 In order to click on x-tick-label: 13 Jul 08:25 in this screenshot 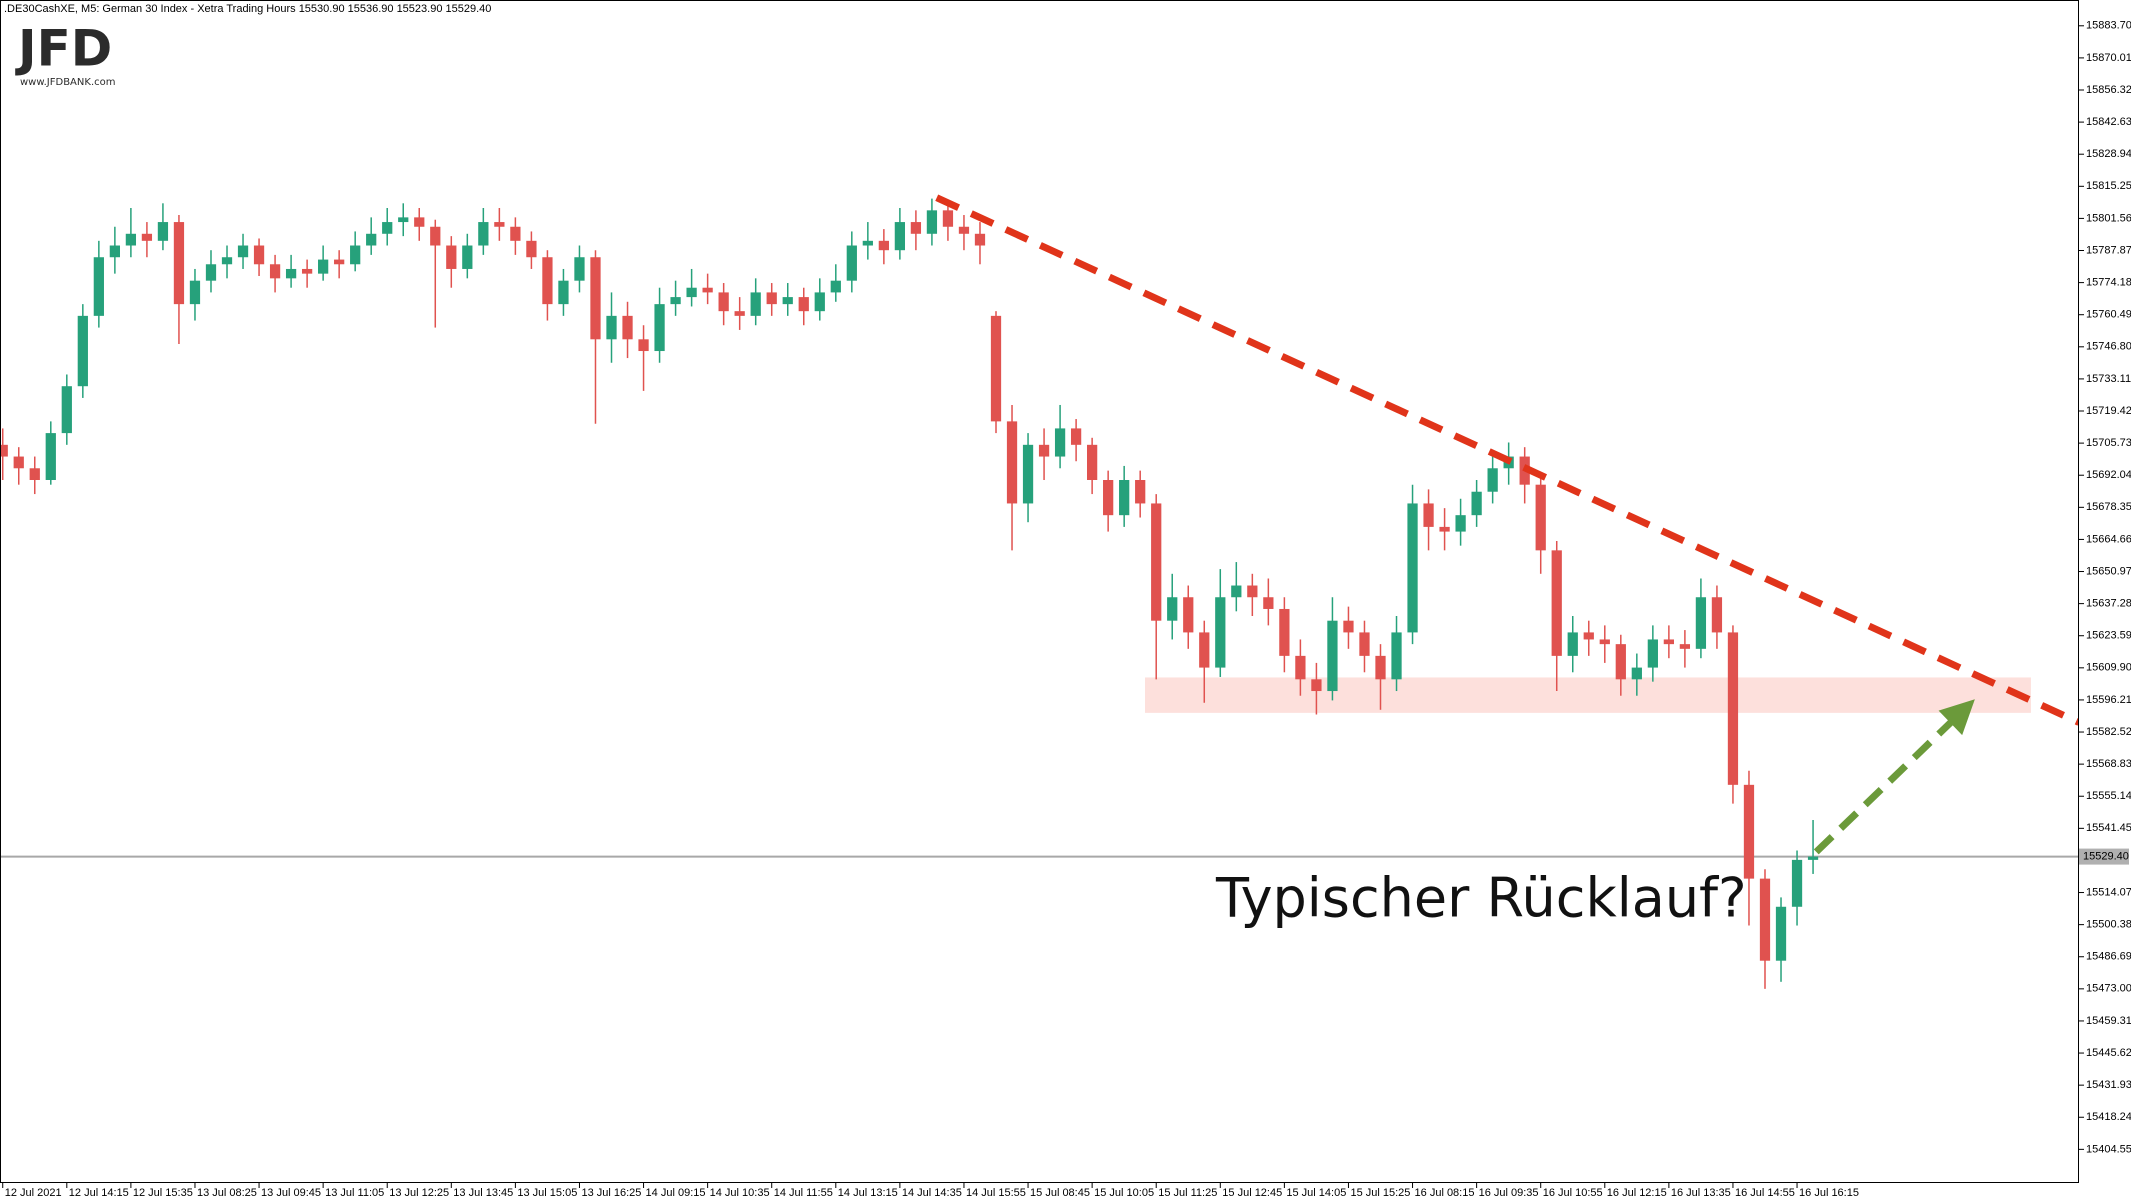, I will do `click(227, 1193)`.